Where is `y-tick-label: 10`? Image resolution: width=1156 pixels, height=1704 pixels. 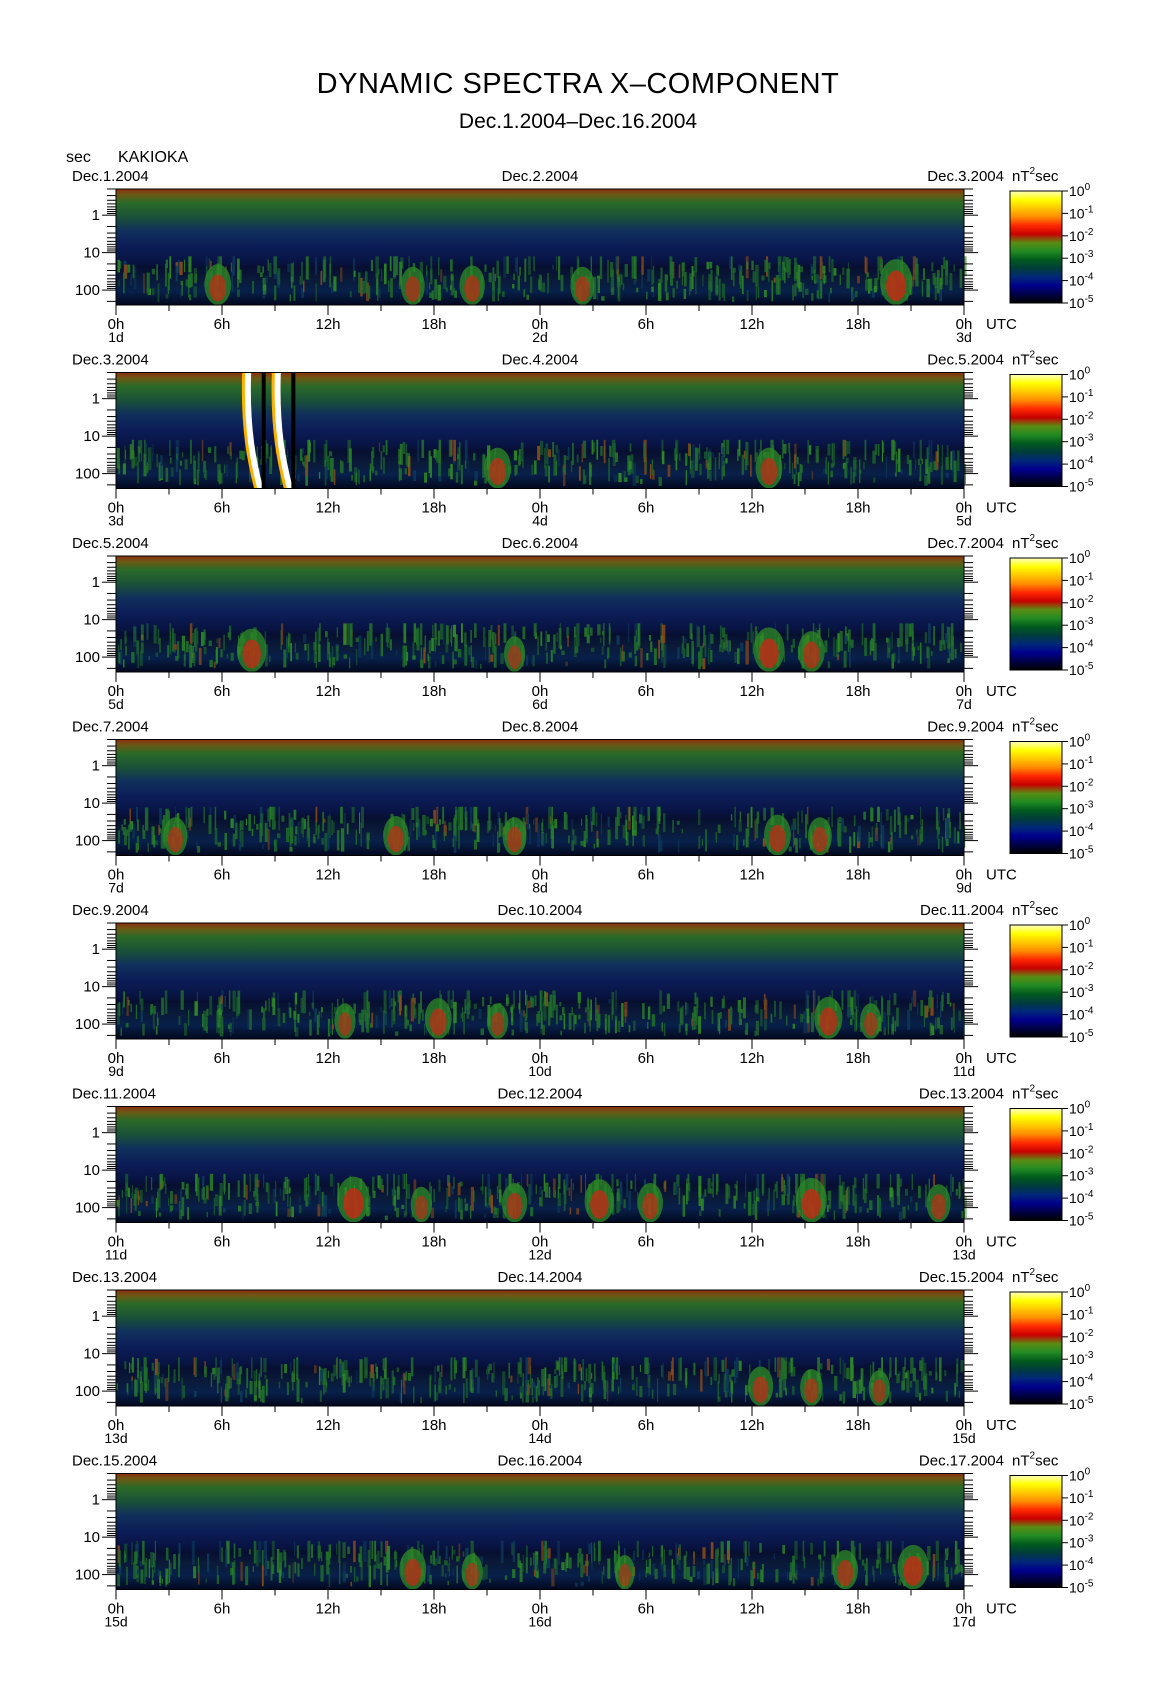 y-tick-label: 10 is located at coordinates (91, 620).